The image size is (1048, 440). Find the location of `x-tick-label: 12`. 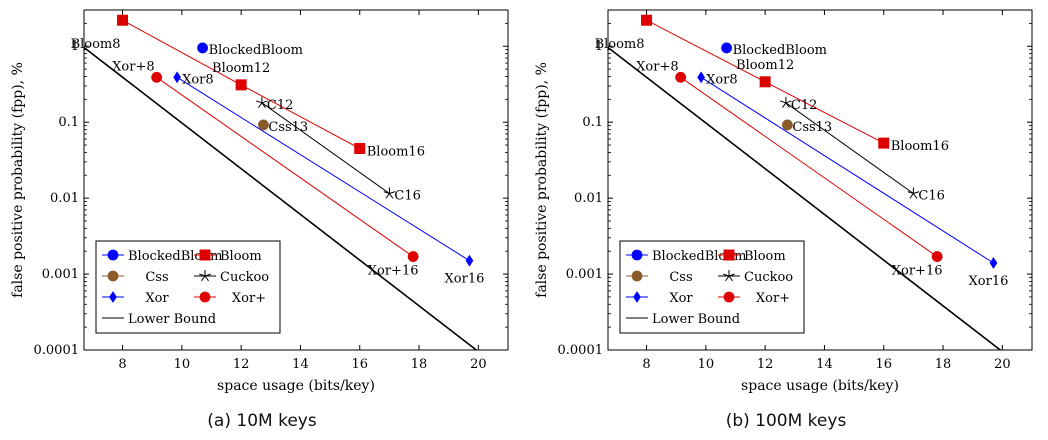

x-tick-label: 12 is located at coordinates (241, 364).